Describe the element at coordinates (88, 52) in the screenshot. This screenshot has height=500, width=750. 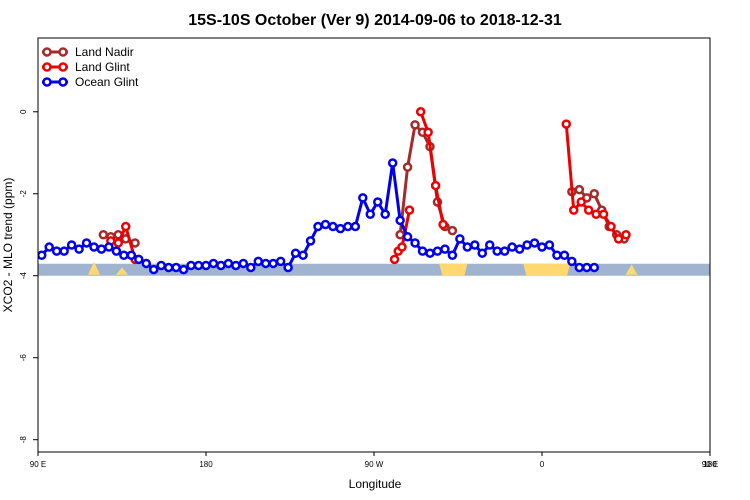
I see `legend-item: Land Nadir` at that location.